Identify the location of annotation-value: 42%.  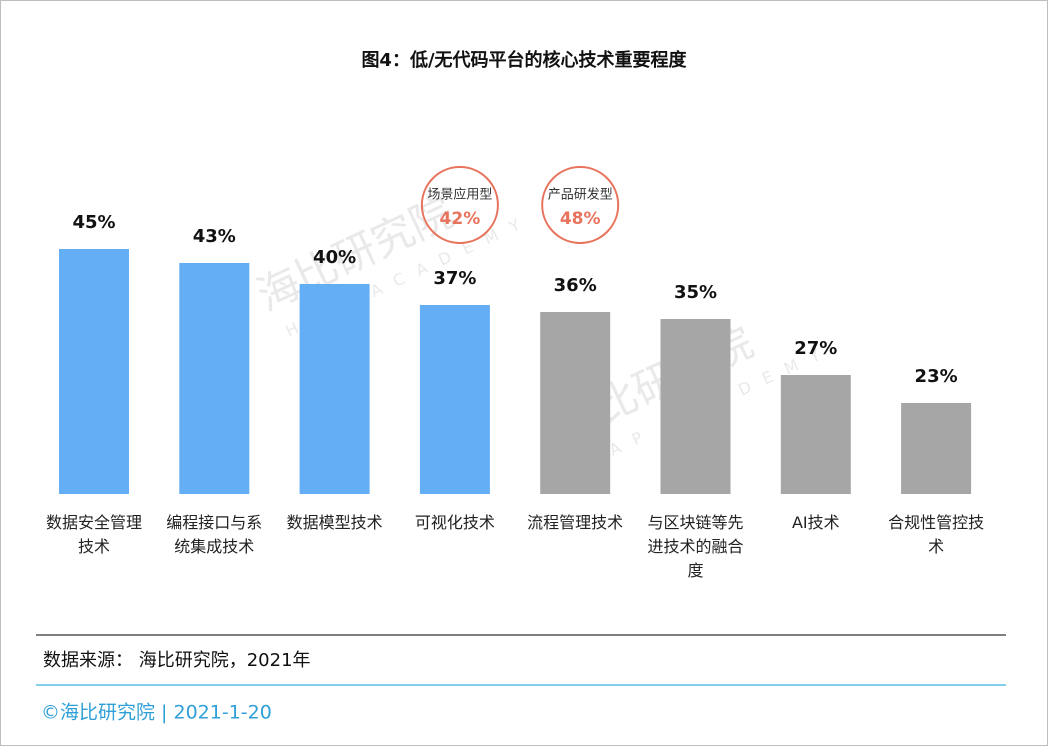
(460, 219).